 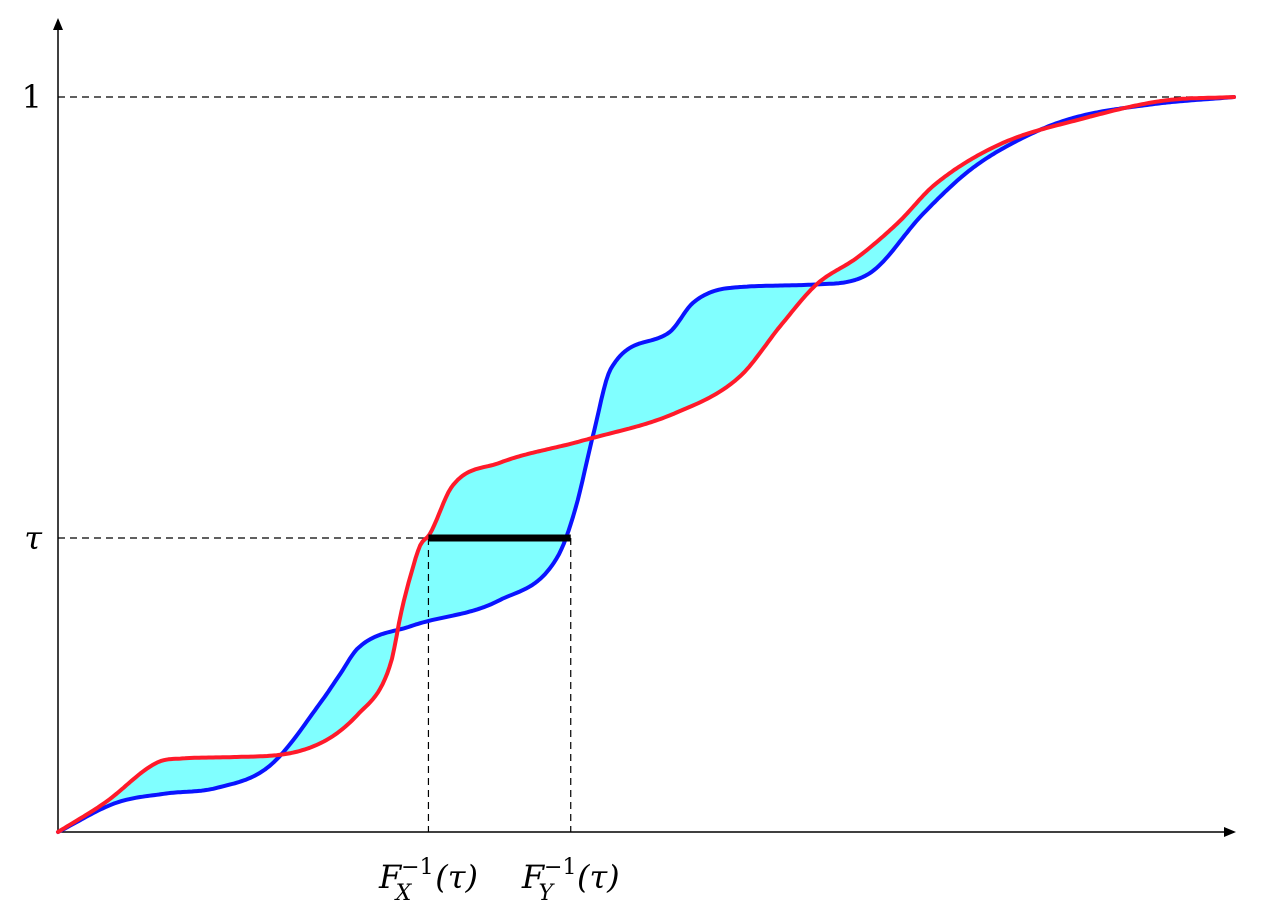 I want to click on x-tick-label: F−1 X (τ), so click(x=428, y=880).